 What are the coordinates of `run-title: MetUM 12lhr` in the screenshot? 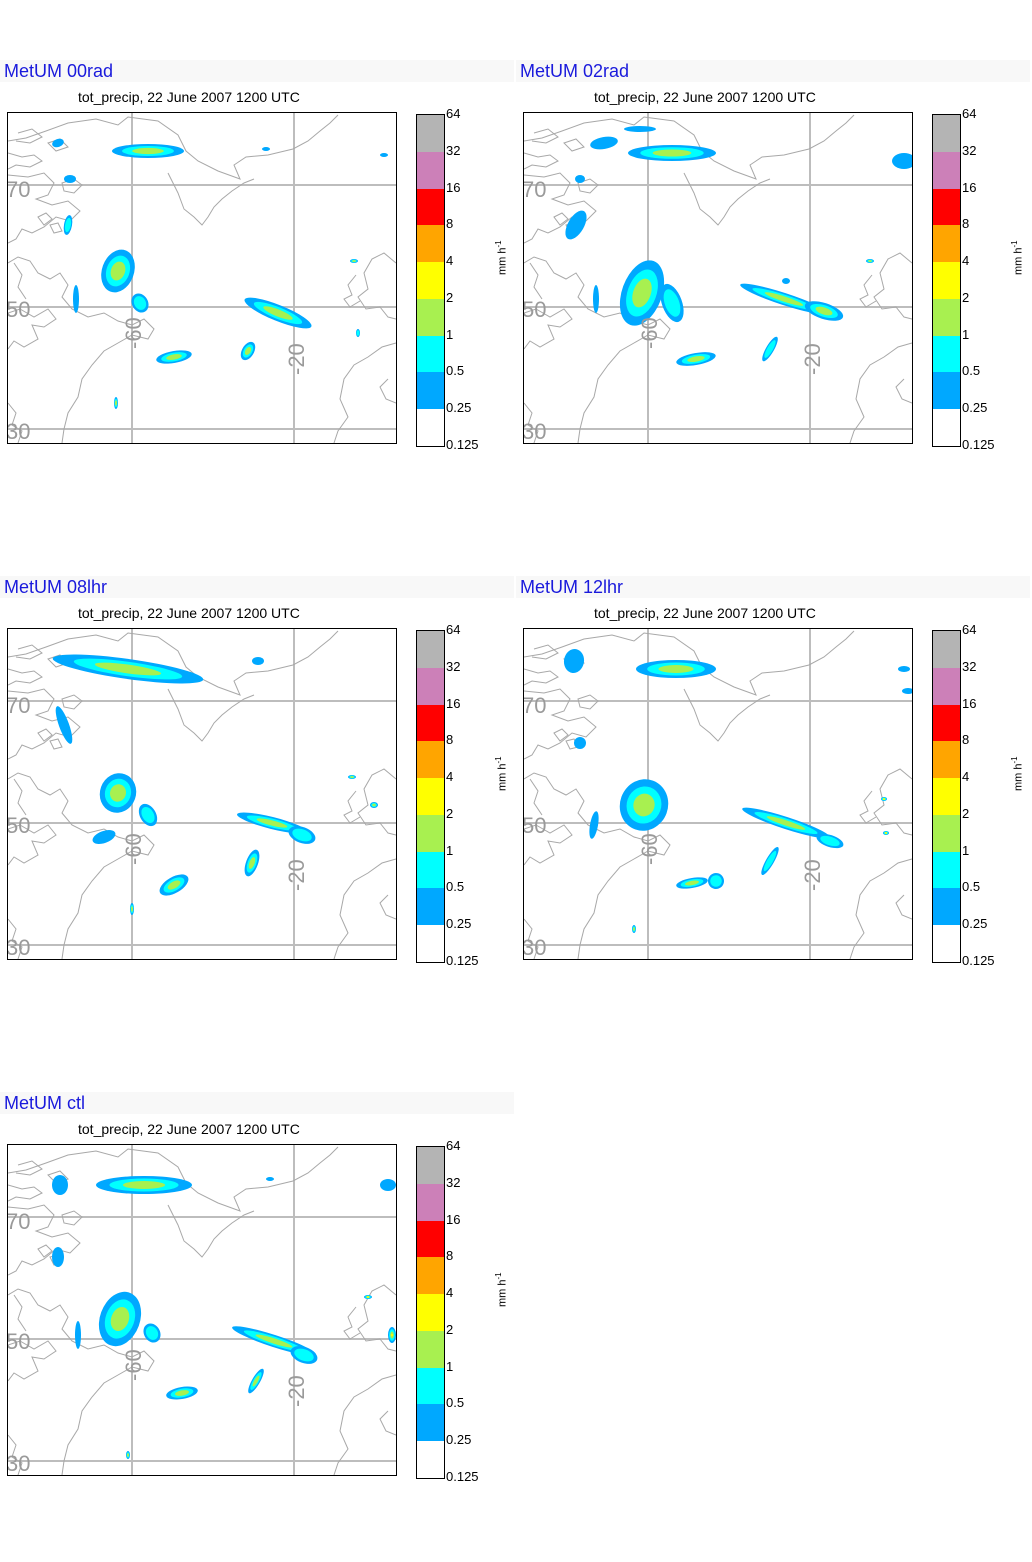 It's located at (572, 587).